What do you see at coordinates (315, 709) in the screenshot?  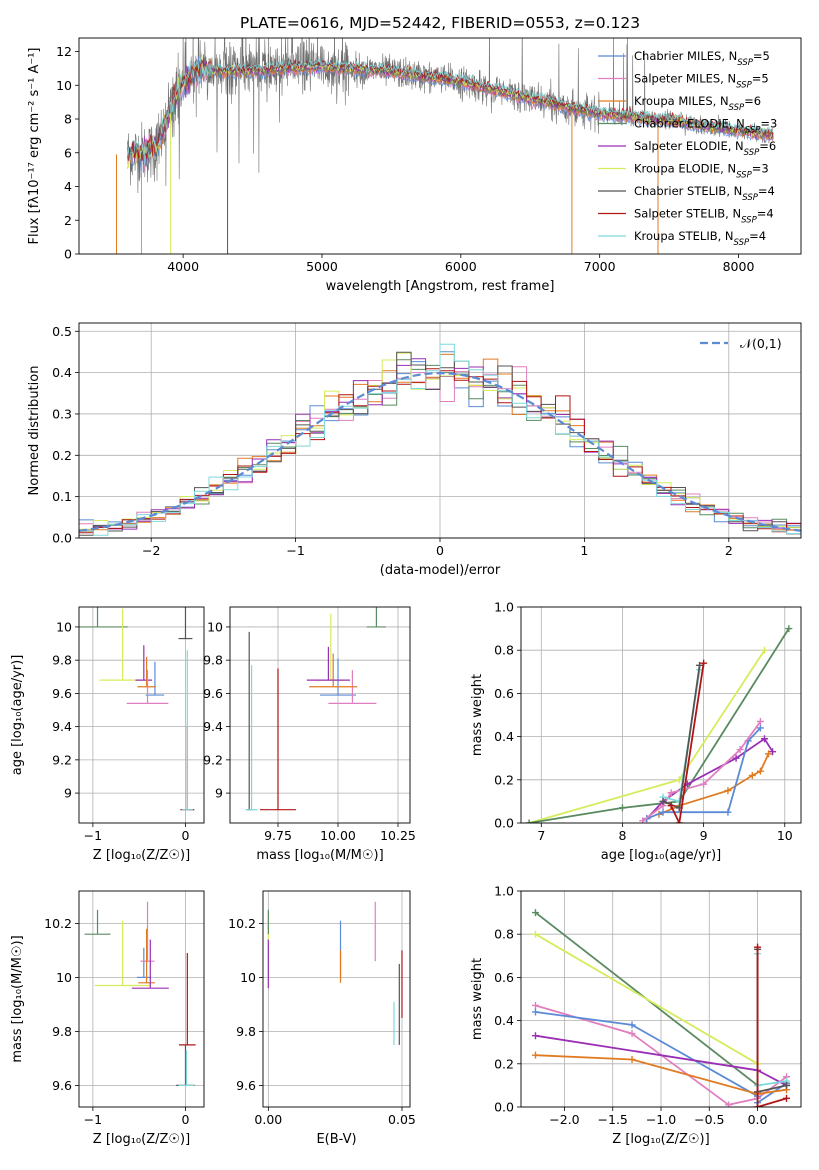 I see `plot-area-age-vs-mass` at bounding box center [315, 709].